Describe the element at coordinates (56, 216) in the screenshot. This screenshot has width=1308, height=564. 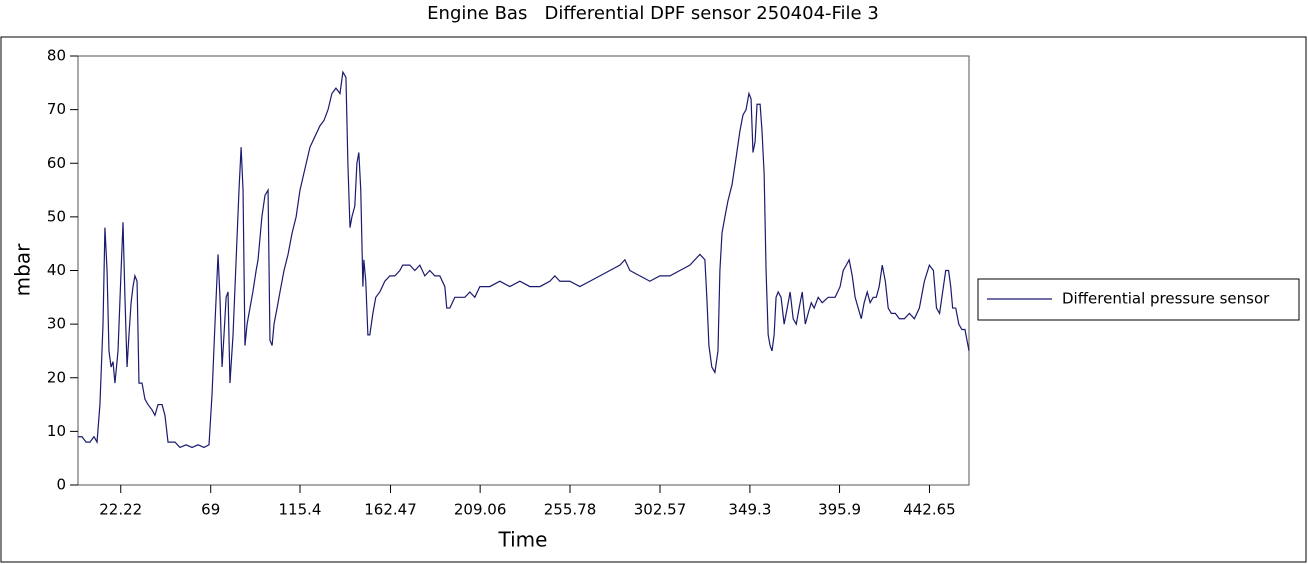
I see `y-tick-label: 50` at that location.